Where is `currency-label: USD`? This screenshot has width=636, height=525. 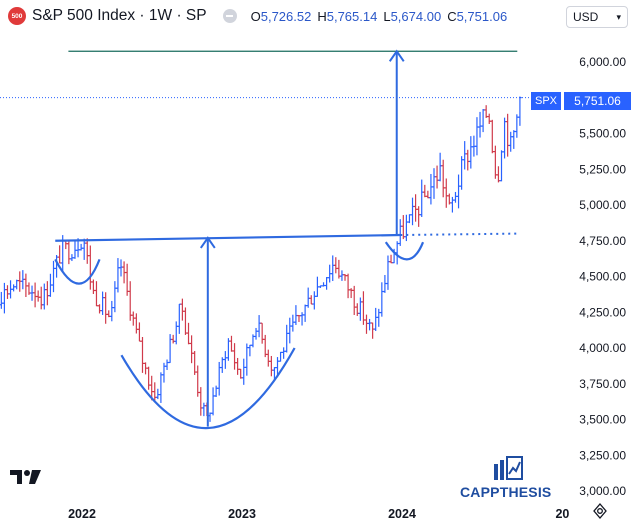 currency-label: USD is located at coordinates (586, 17).